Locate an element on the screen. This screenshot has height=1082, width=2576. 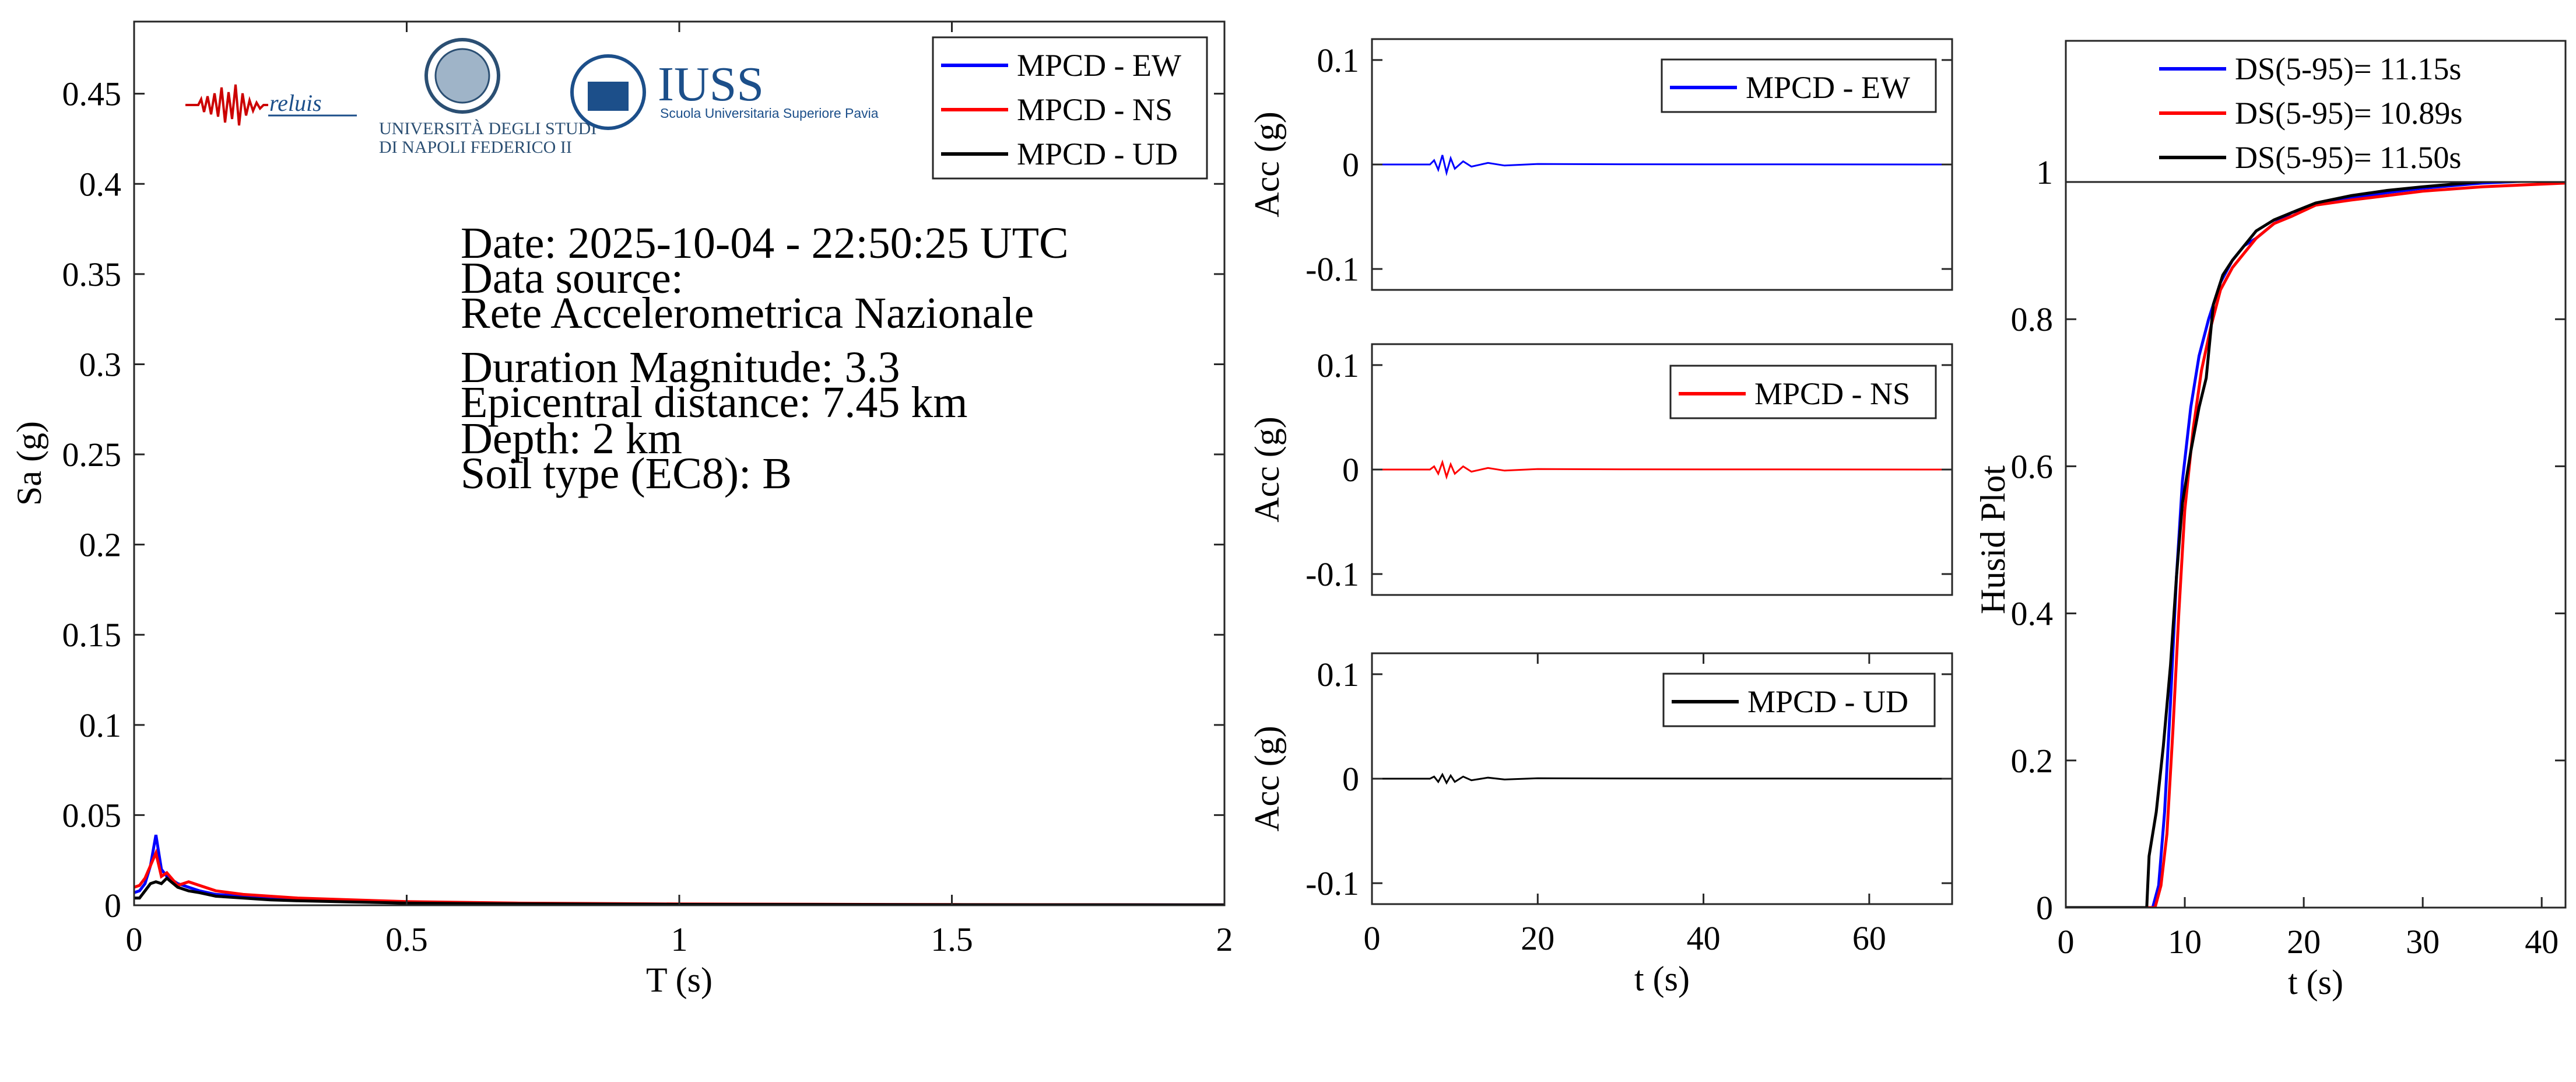
husid-xtick-label-3: 30 is located at coordinates (2423, 942).